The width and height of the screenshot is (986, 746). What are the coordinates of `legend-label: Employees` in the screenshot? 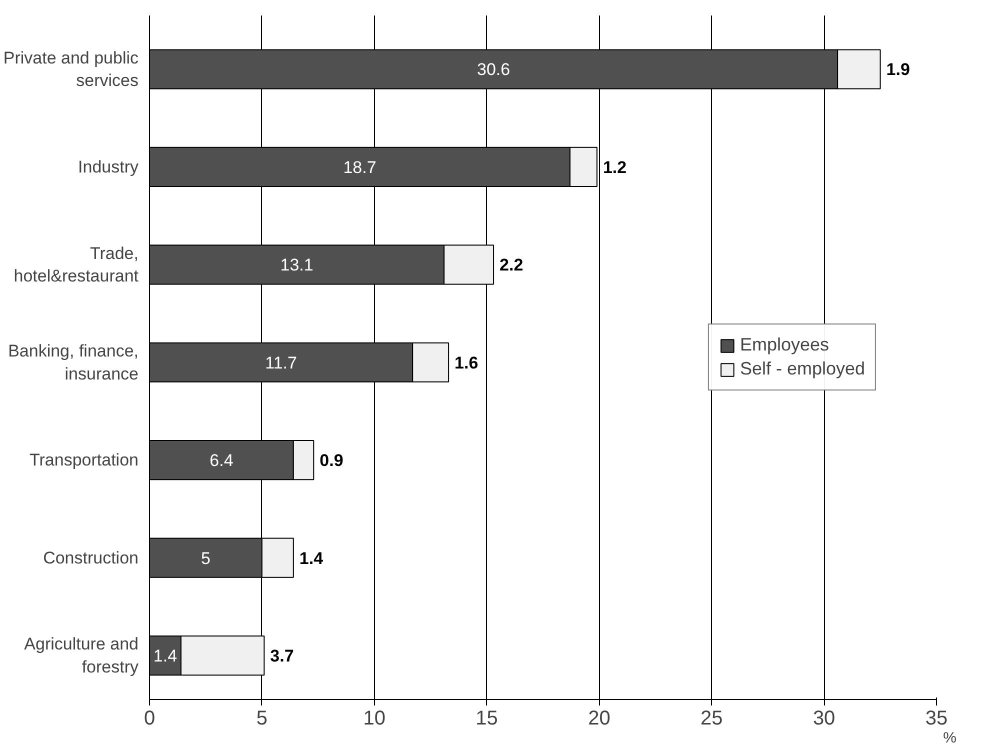 It's located at (784, 345).